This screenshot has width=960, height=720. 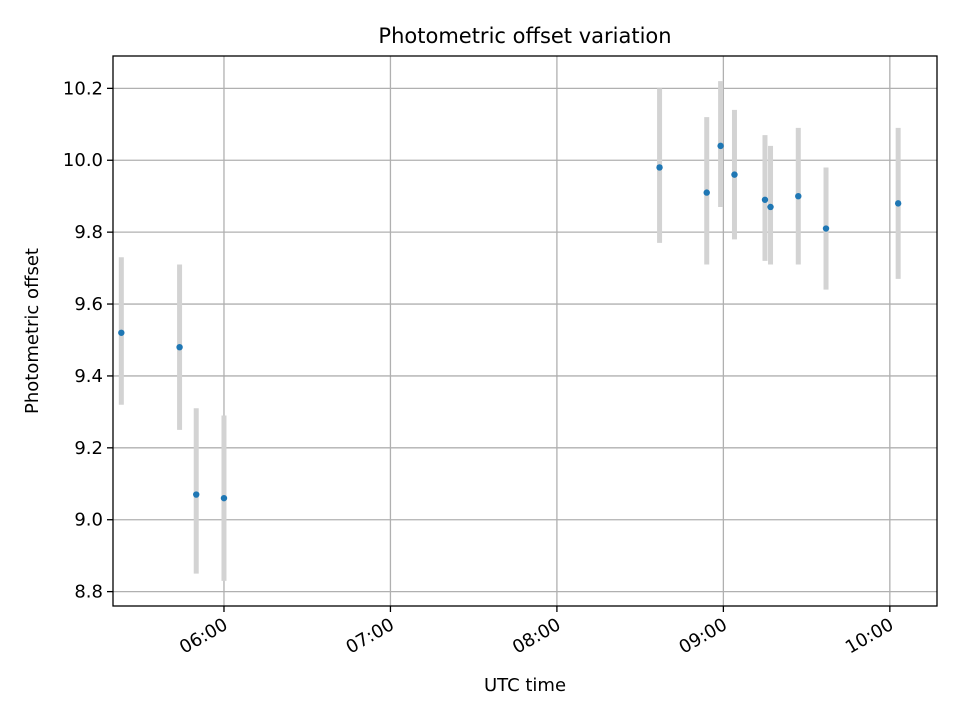 What do you see at coordinates (536, 636) in the screenshot?
I see `x-tick-label: 08:00` at bounding box center [536, 636].